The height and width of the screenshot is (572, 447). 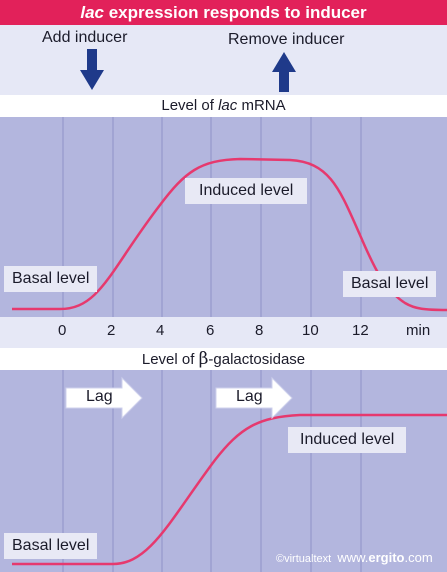 I want to click on title-rest: expression responds to inducer, so click(x=235, y=12).